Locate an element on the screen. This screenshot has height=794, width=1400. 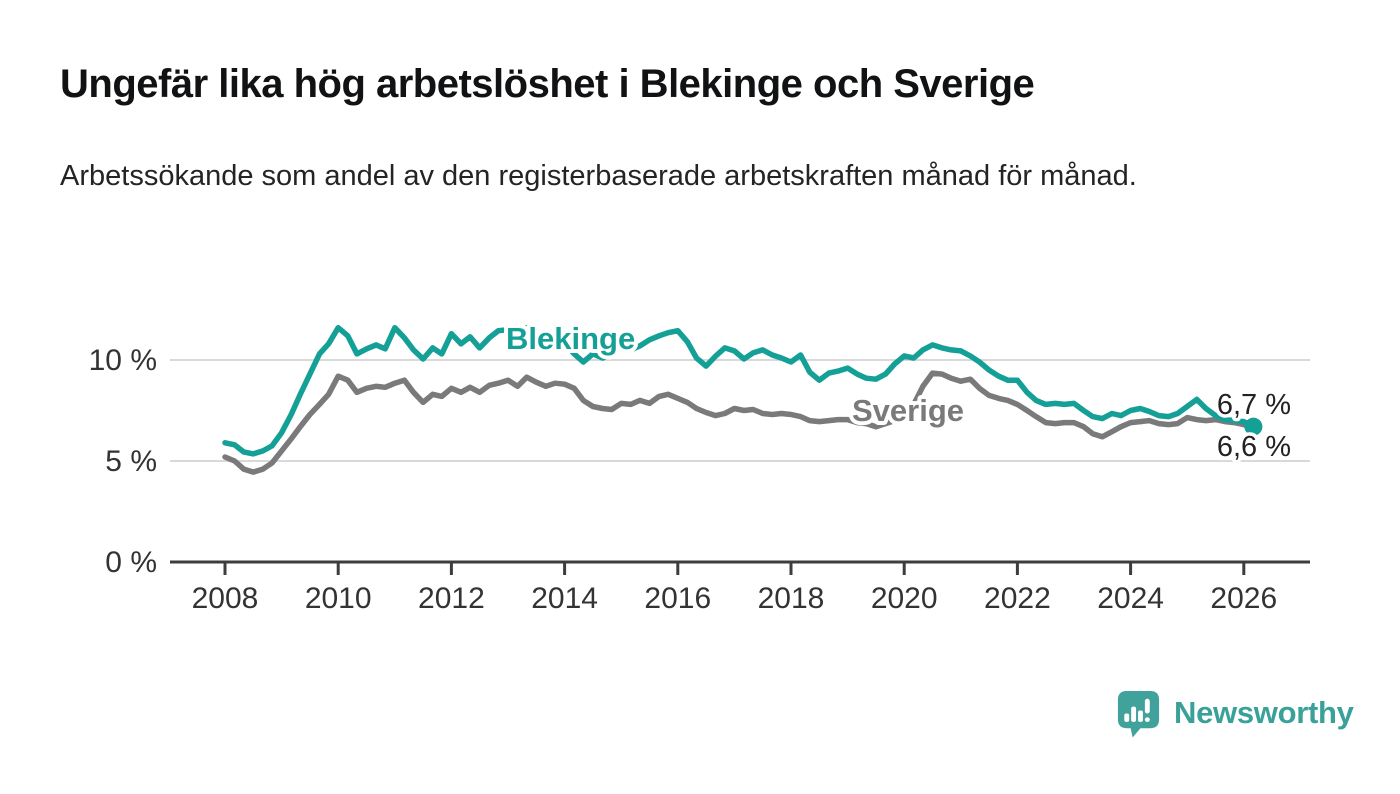
brand-footer: Newsworthy is located at coordinates (1234, 713).